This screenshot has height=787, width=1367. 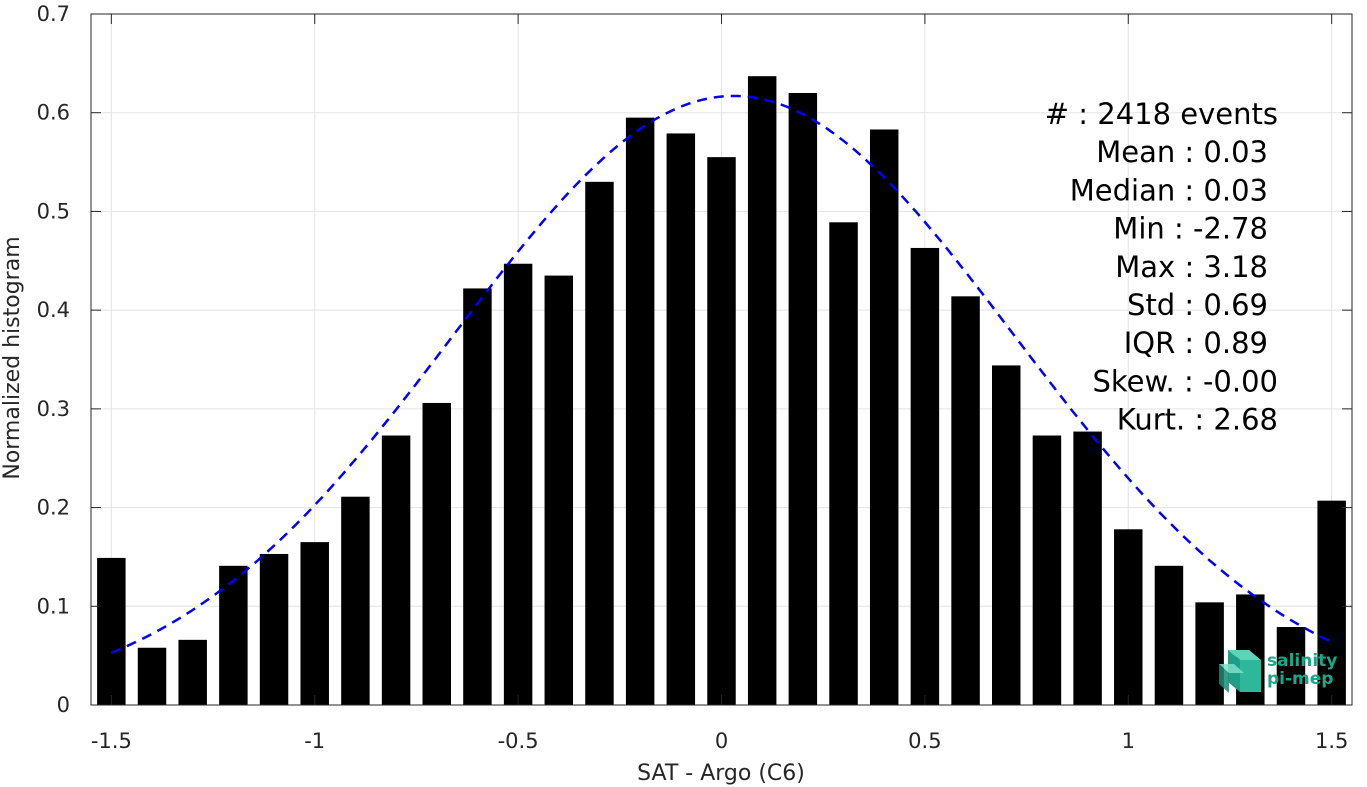 What do you see at coordinates (721, 773) in the screenshot?
I see `x-axis-label: SAT - Argo (C6)` at bounding box center [721, 773].